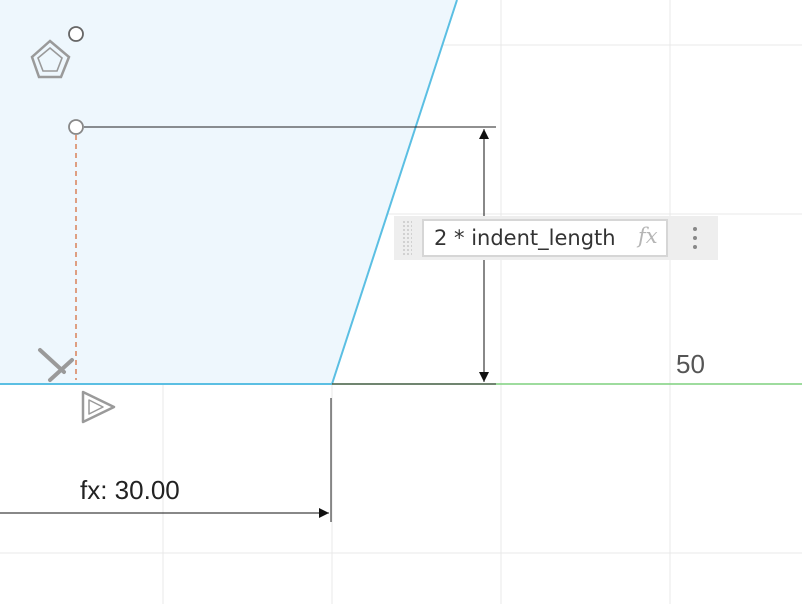  Describe the element at coordinates (695, 238) in the screenshot. I see `more-options-icon` at that location.